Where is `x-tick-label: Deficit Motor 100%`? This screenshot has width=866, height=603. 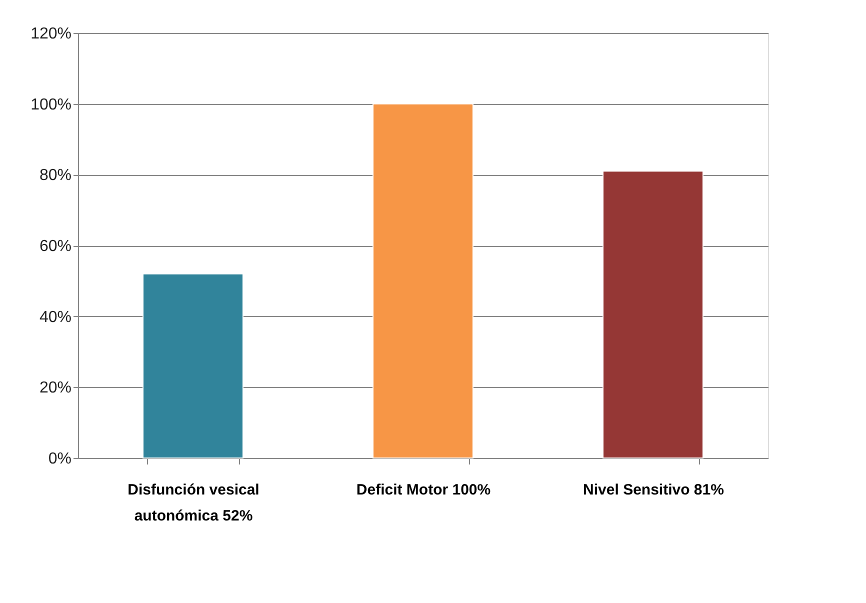
x-tick-label: Deficit Motor 100% is located at coordinates (423, 490).